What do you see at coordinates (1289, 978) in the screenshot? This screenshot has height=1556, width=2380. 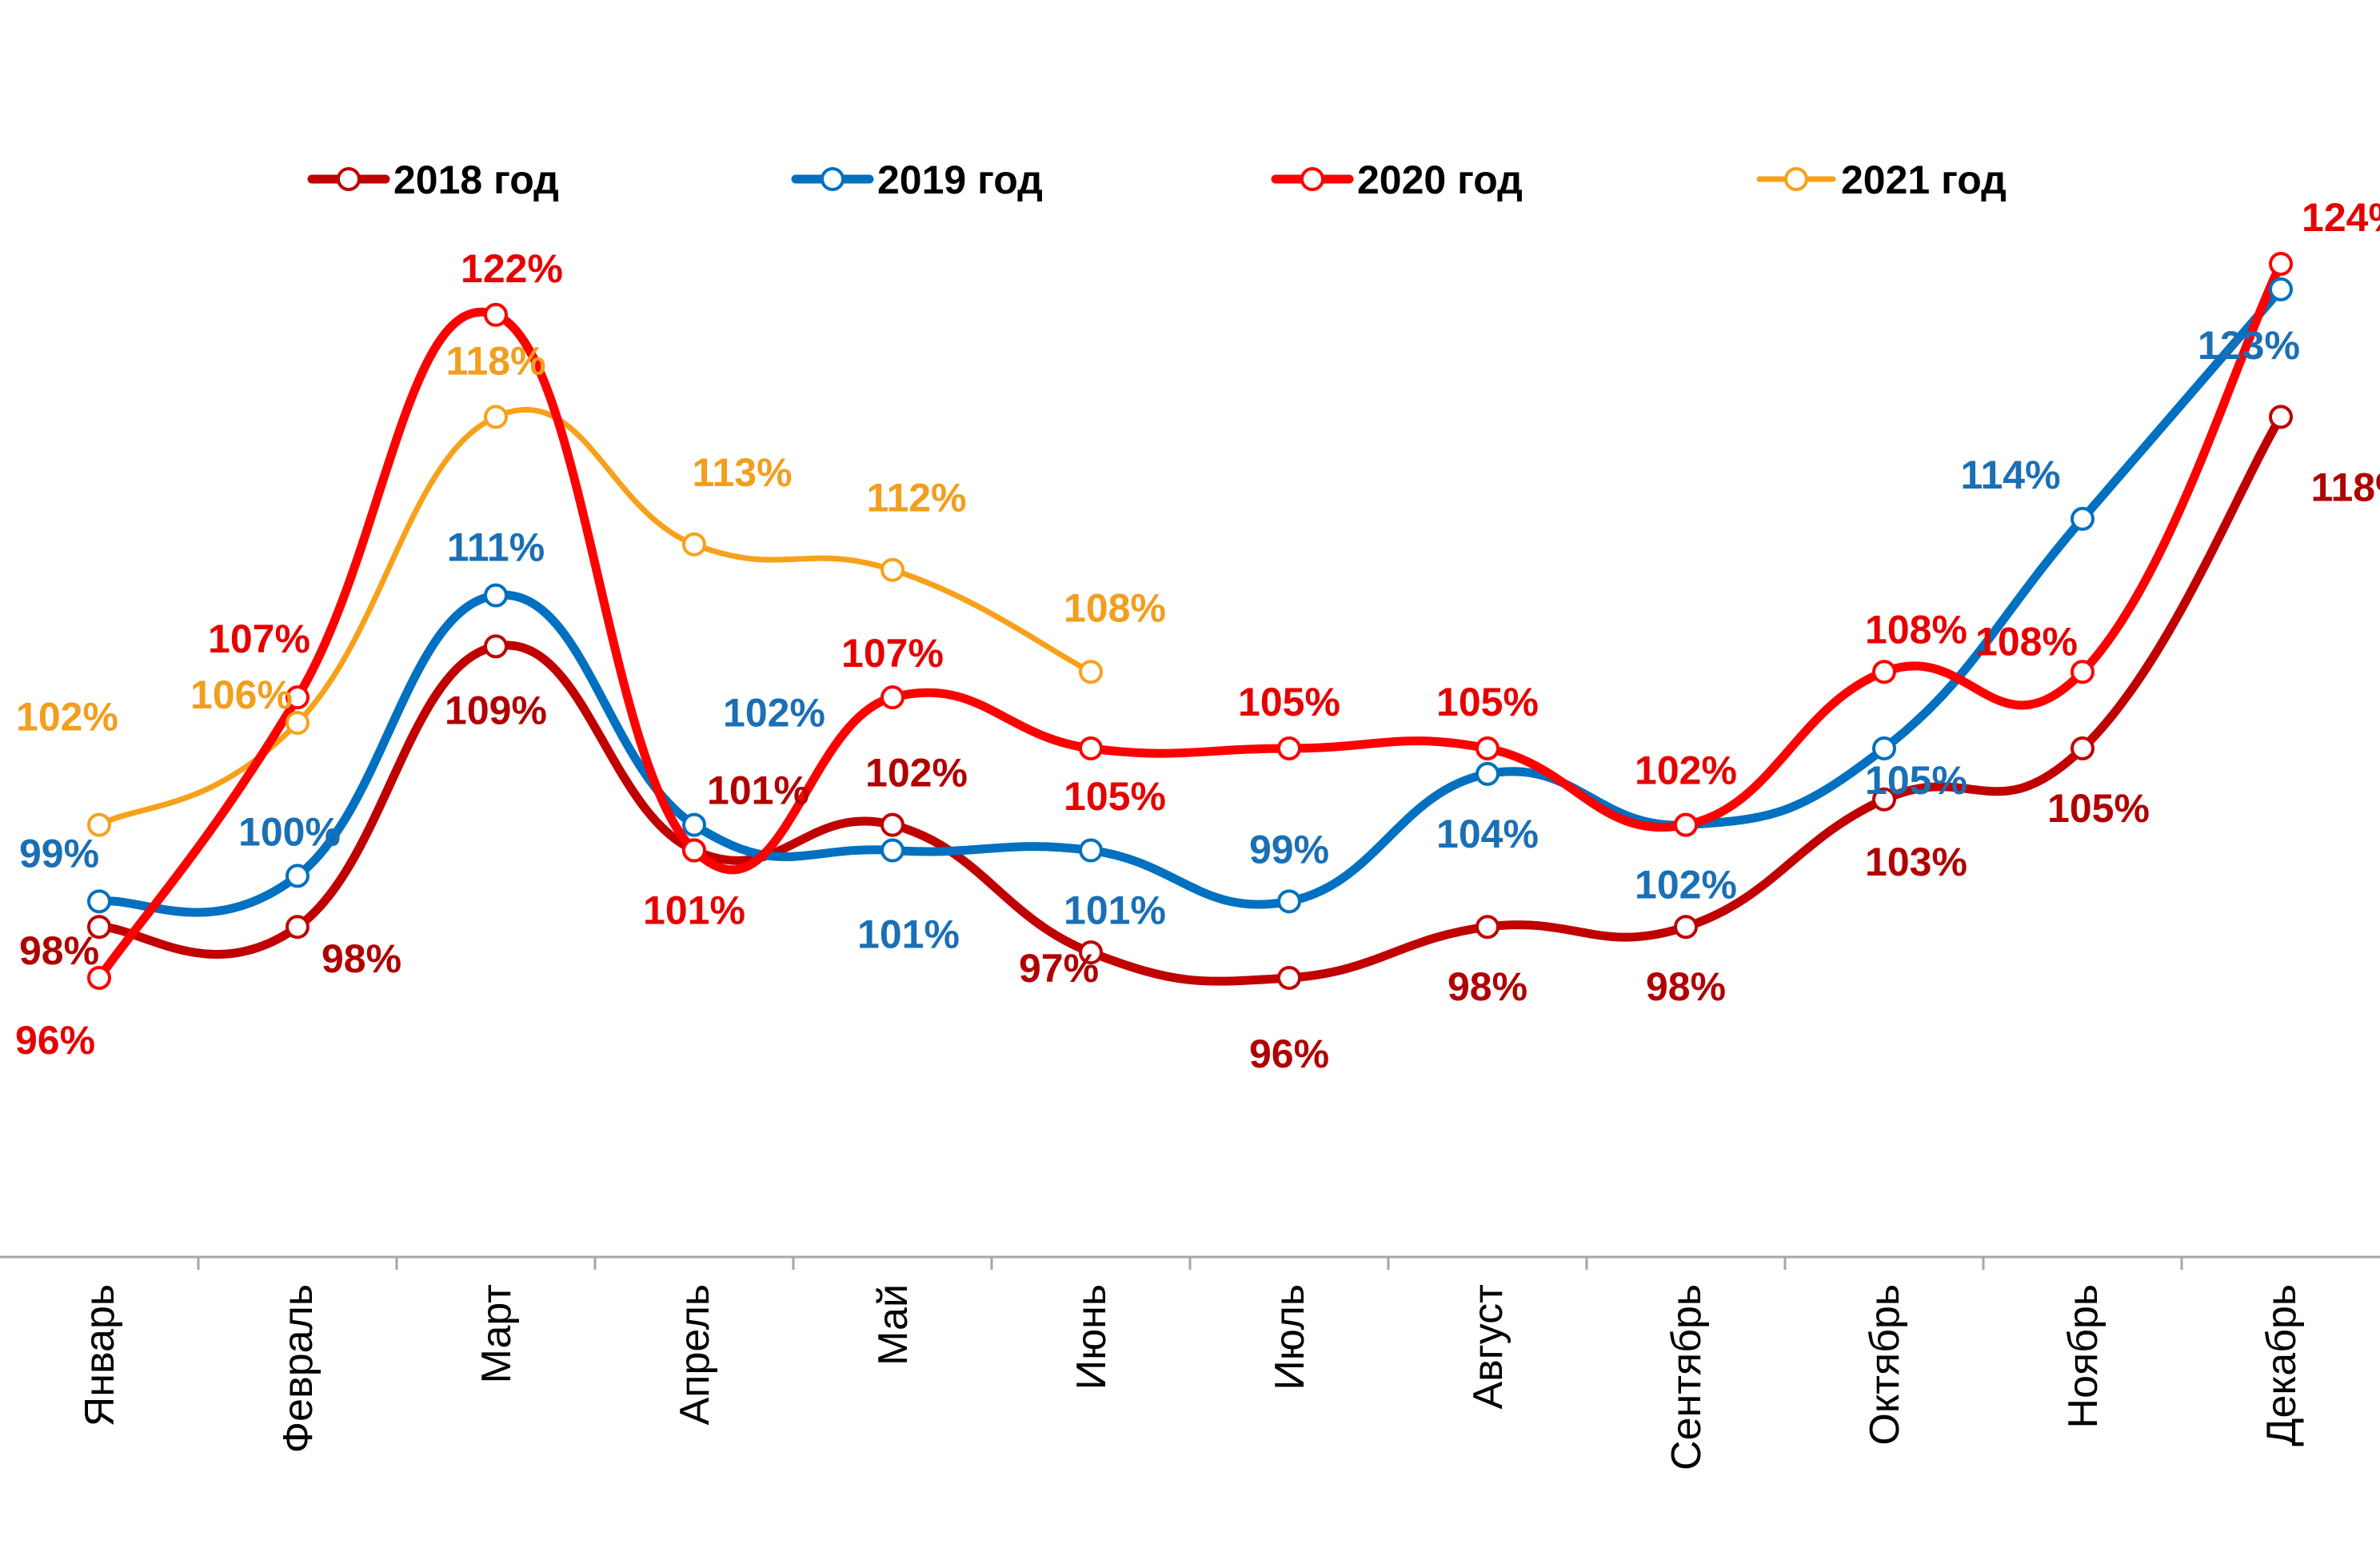 I see `data-point-2018-год-7` at bounding box center [1289, 978].